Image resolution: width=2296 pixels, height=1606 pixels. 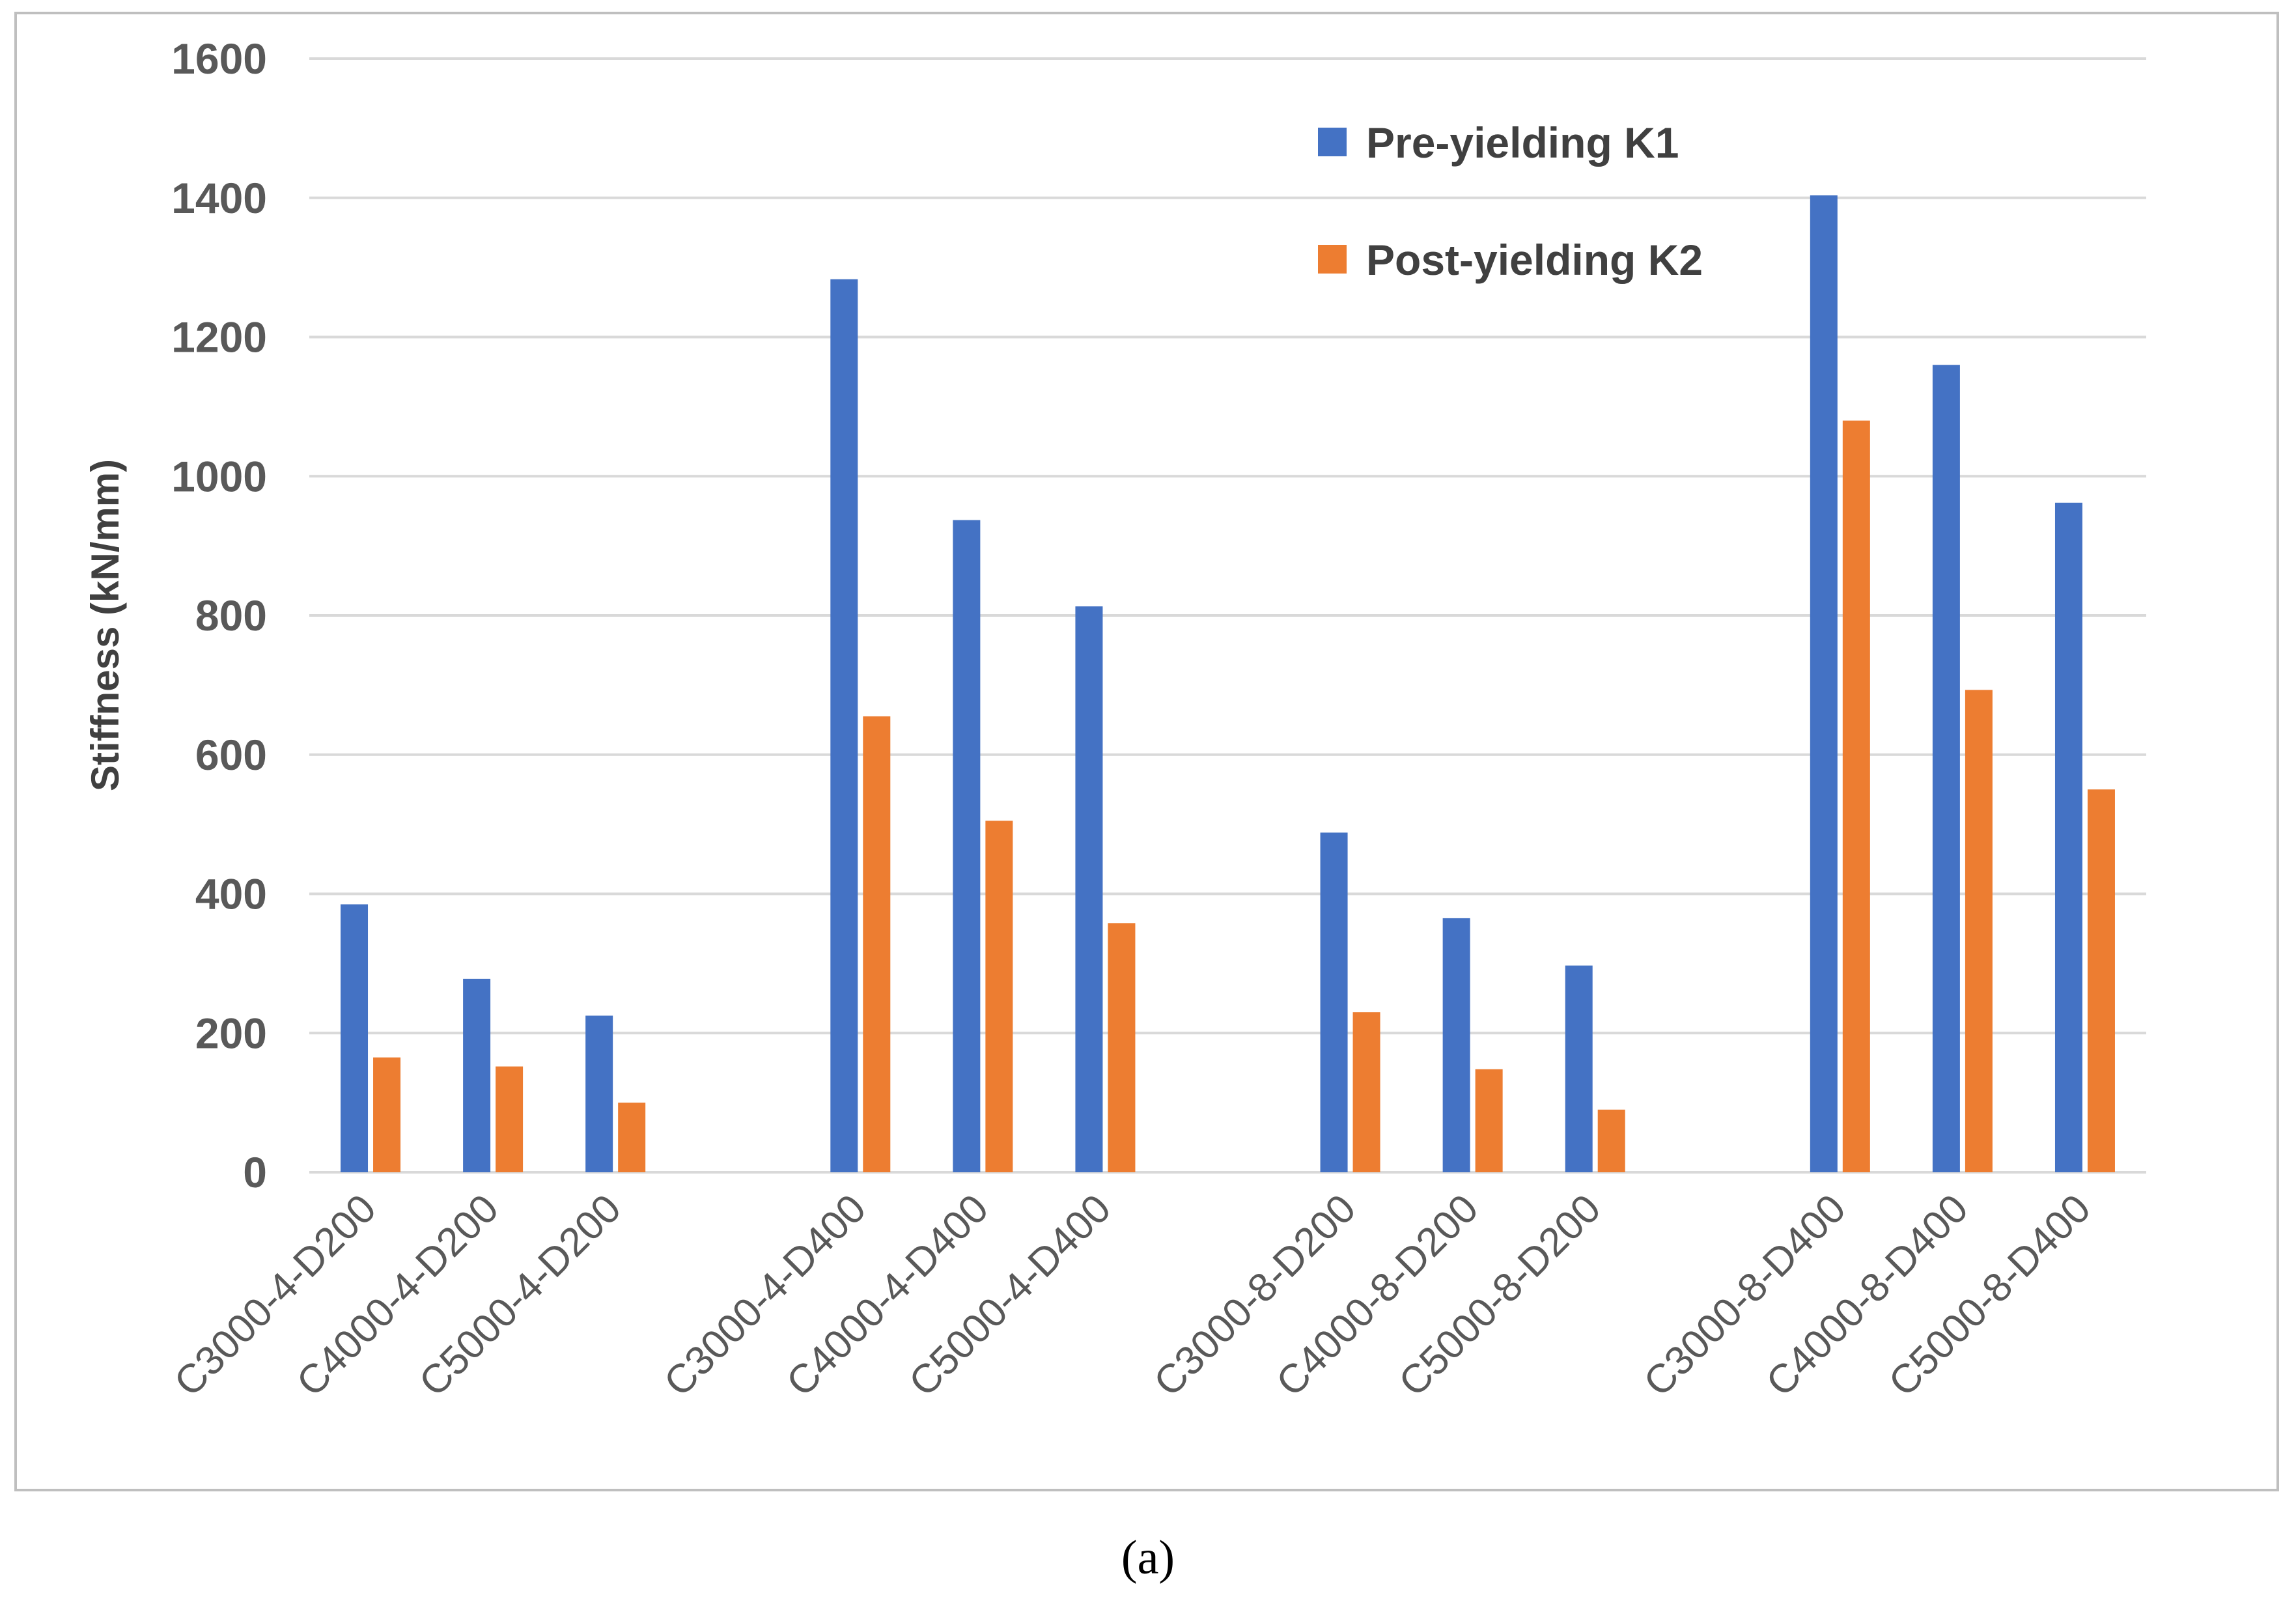 What do you see at coordinates (231, 1033) in the screenshot?
I see `y-tick-label: 200` at bounding box center [231, 1033].